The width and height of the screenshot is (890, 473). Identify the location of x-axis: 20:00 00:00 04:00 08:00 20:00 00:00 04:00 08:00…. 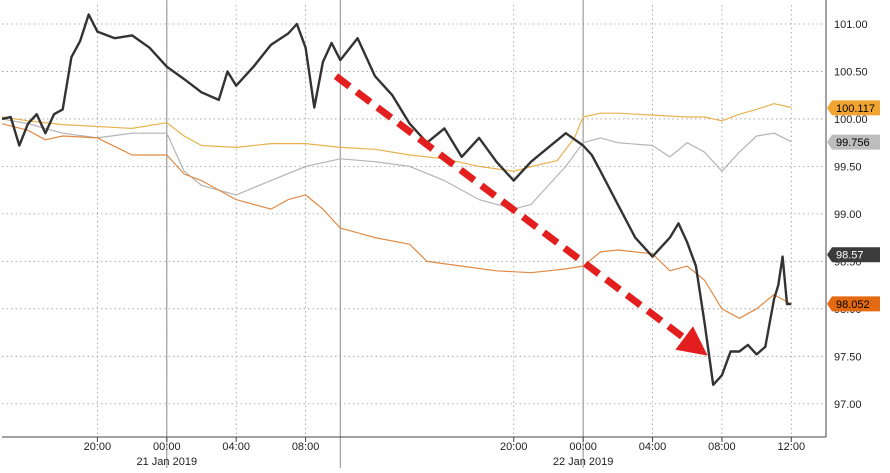
(444, 452).